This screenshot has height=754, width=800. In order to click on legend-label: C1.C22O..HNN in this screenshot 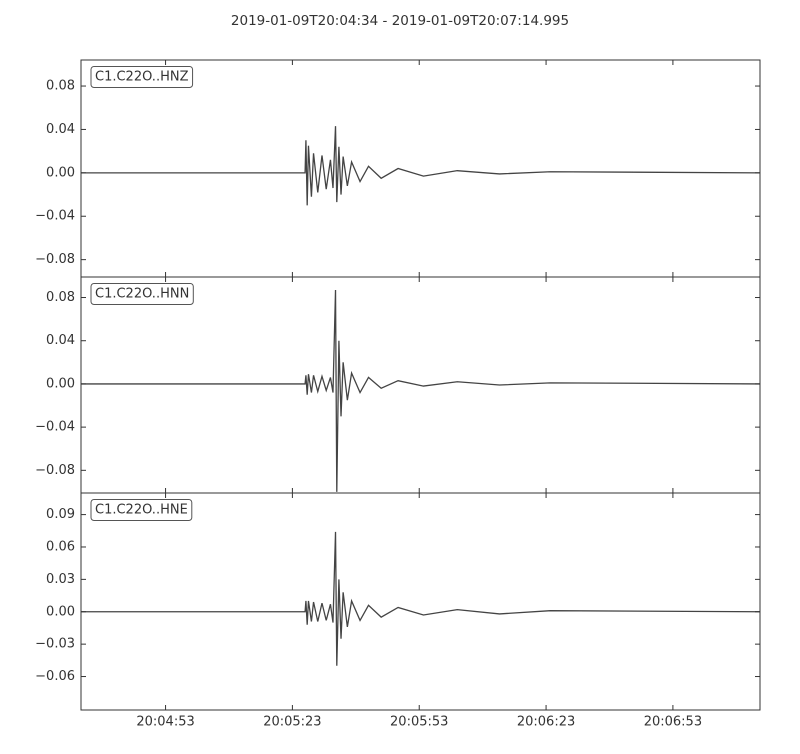, I will do `click(142, 294)`.